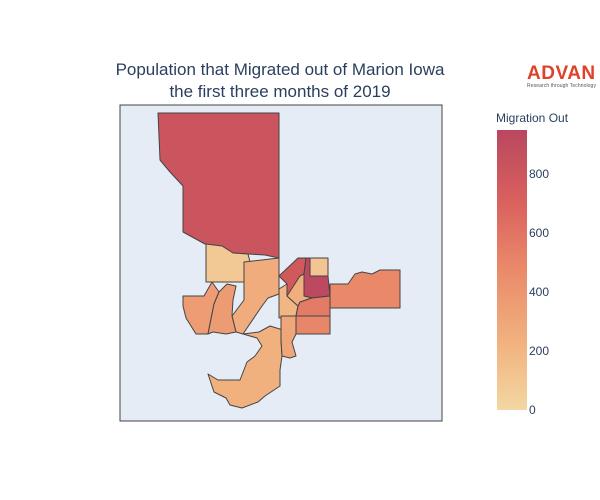 This screenshot has width=600, height=500. What do you see at coordinates (539, 292) in the screenshot?
I see `colorbar-tick: 400` at bounding box center [539, 292].